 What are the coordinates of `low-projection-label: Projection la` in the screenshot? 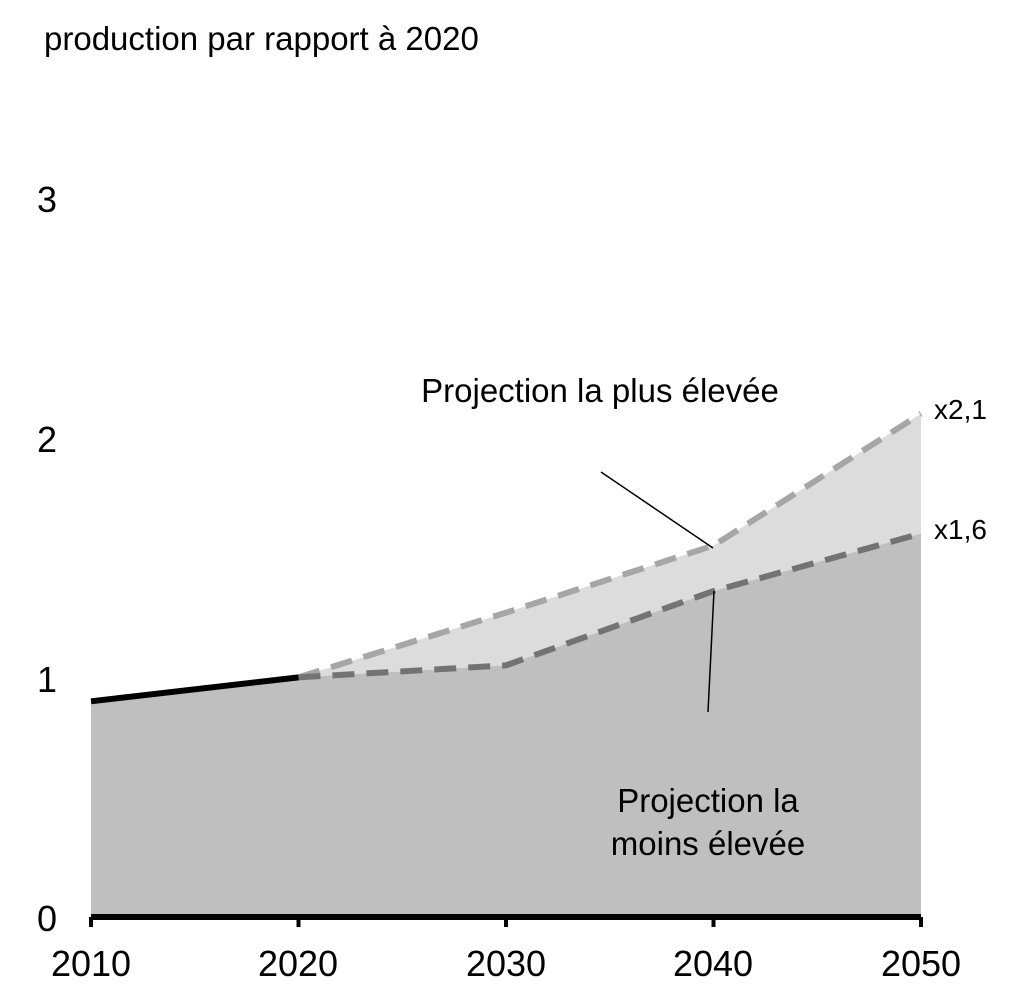 It's located at (708, 800).